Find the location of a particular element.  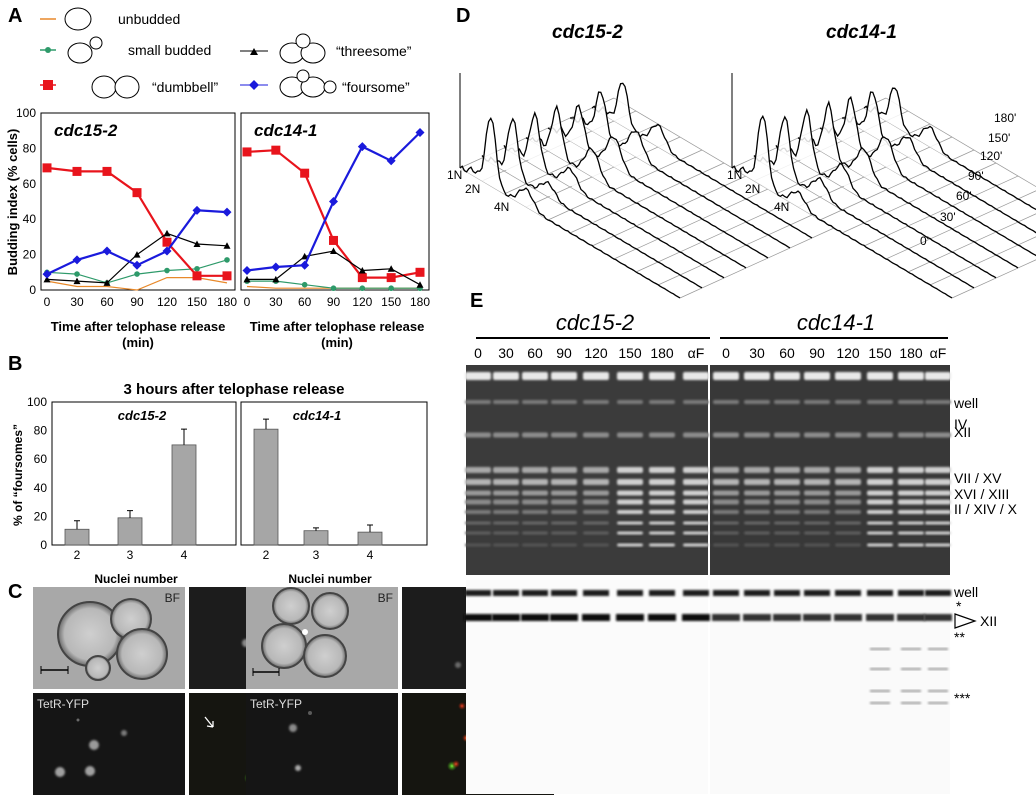

micrograph-left-merge-label: merge is located at coordinates (319, 704).